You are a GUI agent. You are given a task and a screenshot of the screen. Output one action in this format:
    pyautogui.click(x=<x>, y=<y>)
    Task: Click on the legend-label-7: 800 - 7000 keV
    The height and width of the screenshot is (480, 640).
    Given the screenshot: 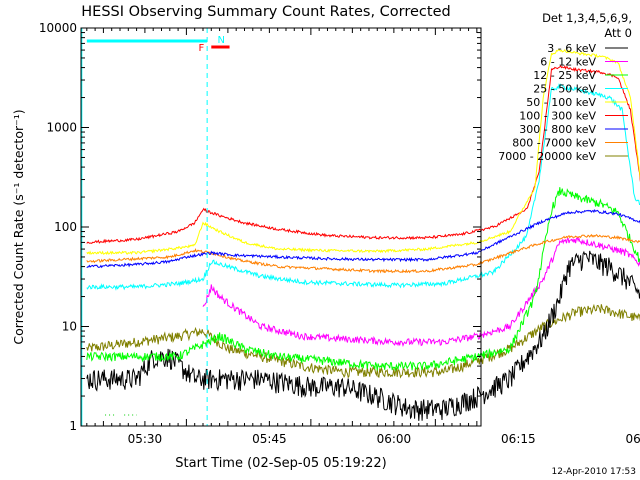 What is the action you would take?
    pyautogui.click(x=554, y=143)
    